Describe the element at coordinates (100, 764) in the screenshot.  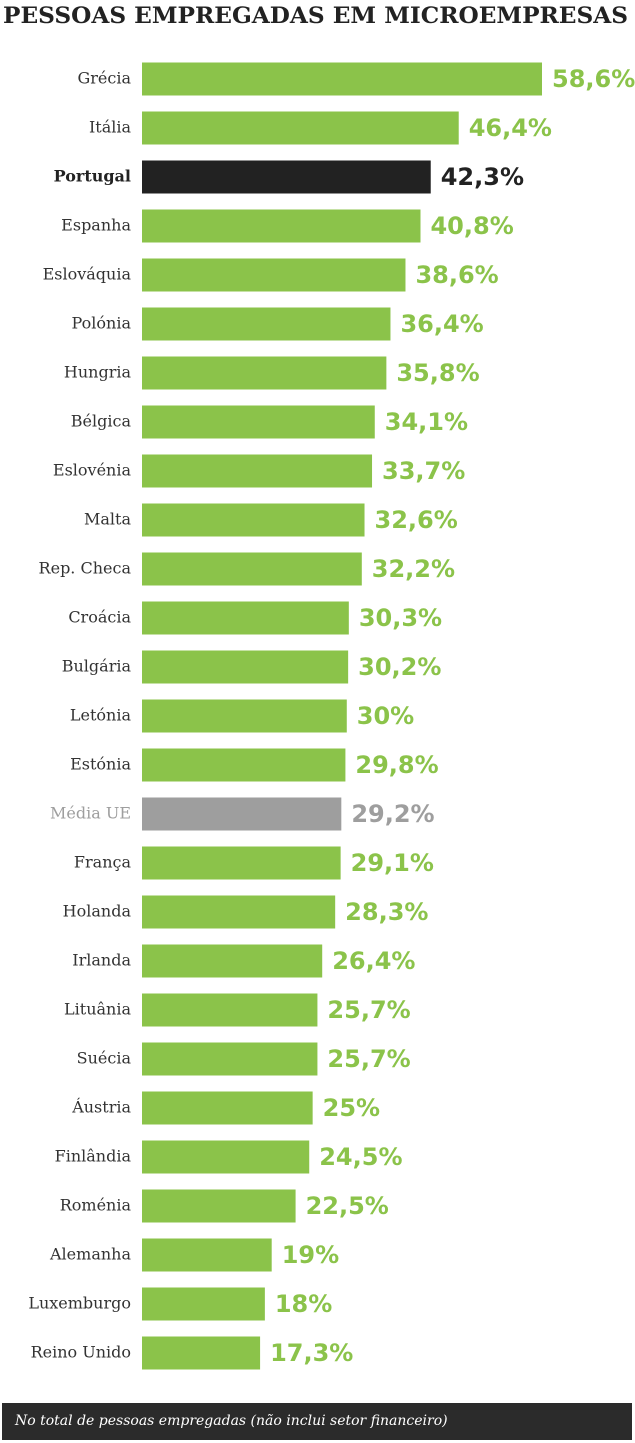
I see `category-label: Estónia` at that location.